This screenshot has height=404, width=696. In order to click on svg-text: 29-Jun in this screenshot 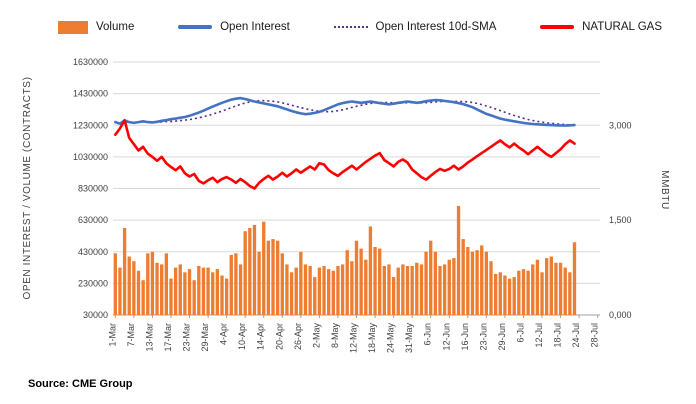, I will do `click(502, 337)`.